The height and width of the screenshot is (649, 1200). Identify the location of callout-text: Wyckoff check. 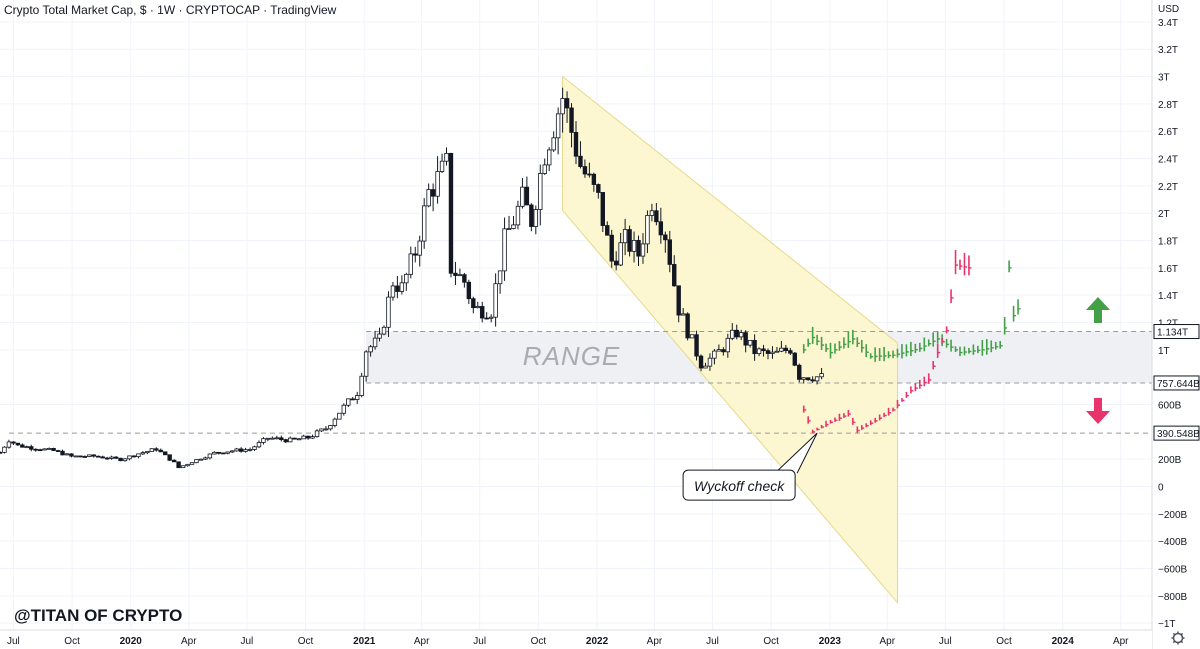
(739, 486).